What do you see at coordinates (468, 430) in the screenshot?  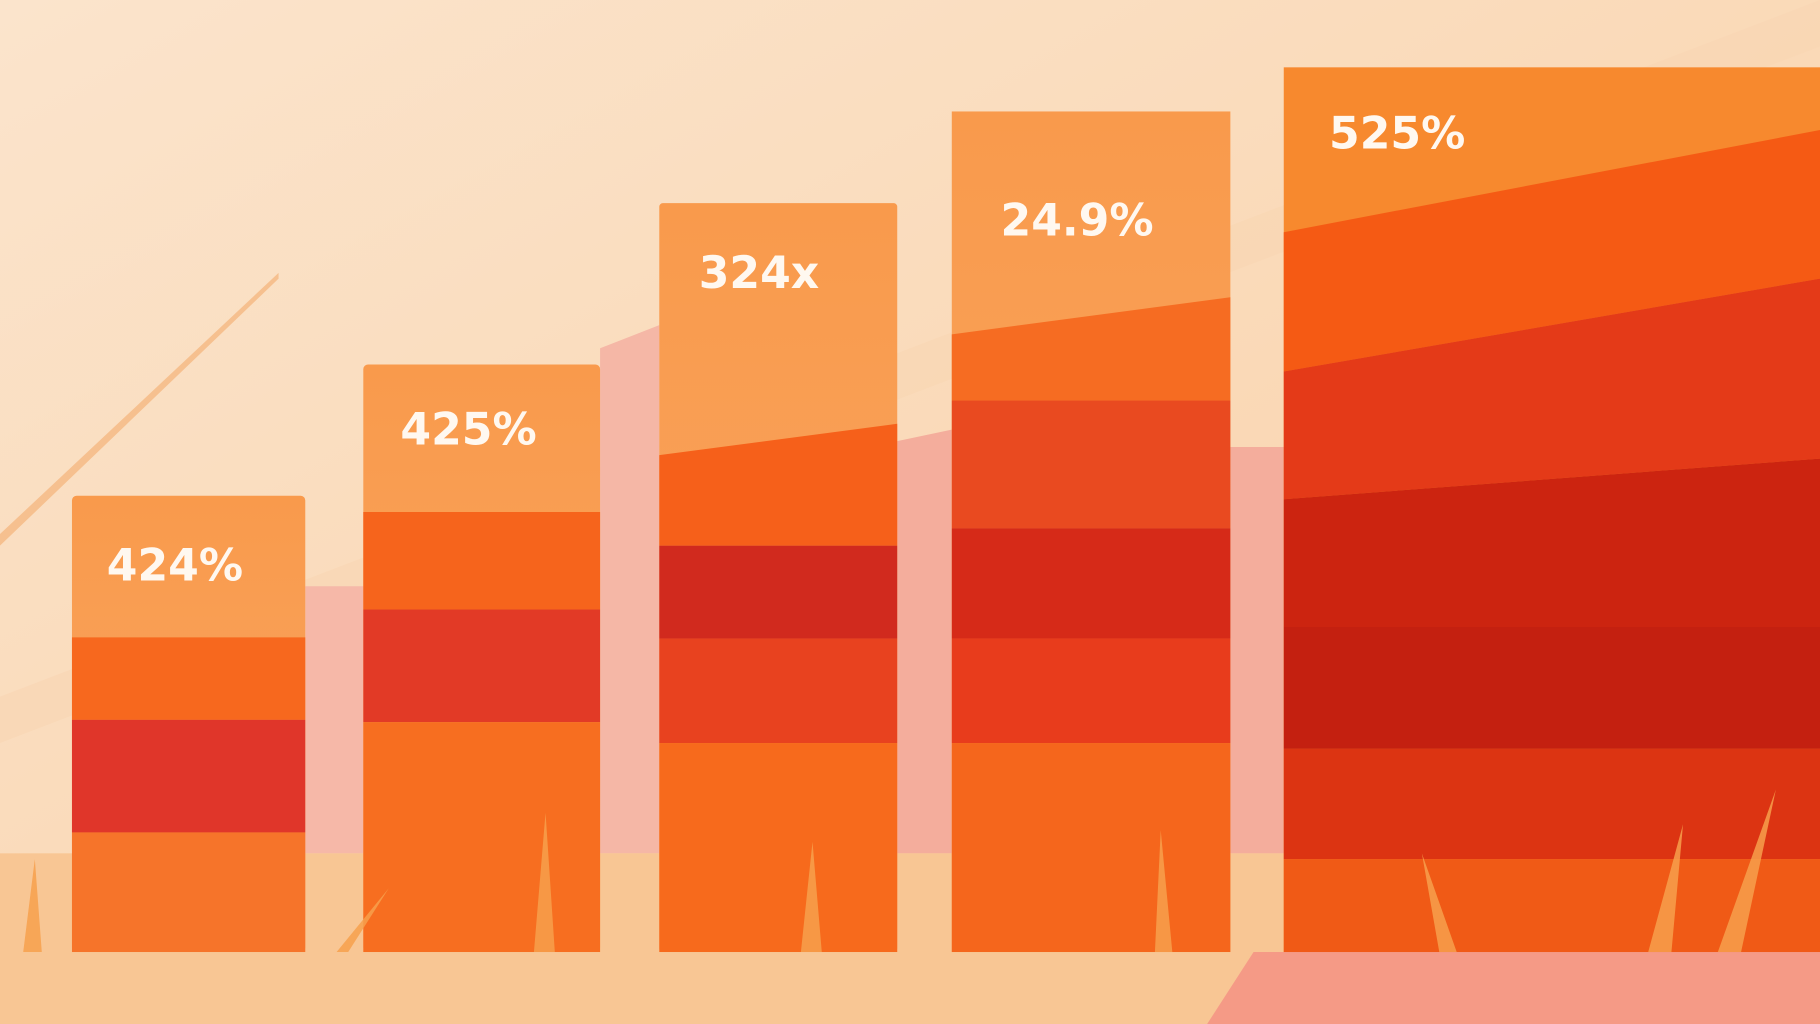 I see `bar-label: 425%` at bounding box center [468, 430].